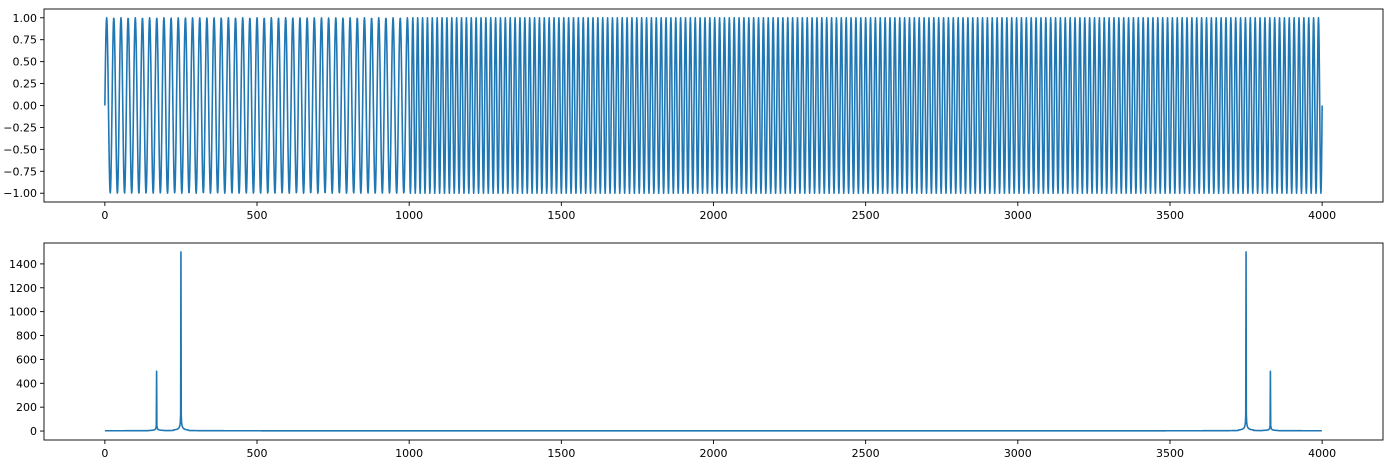  I want to click on time-signal-x-tick-label: 1500, so click(561, 215).